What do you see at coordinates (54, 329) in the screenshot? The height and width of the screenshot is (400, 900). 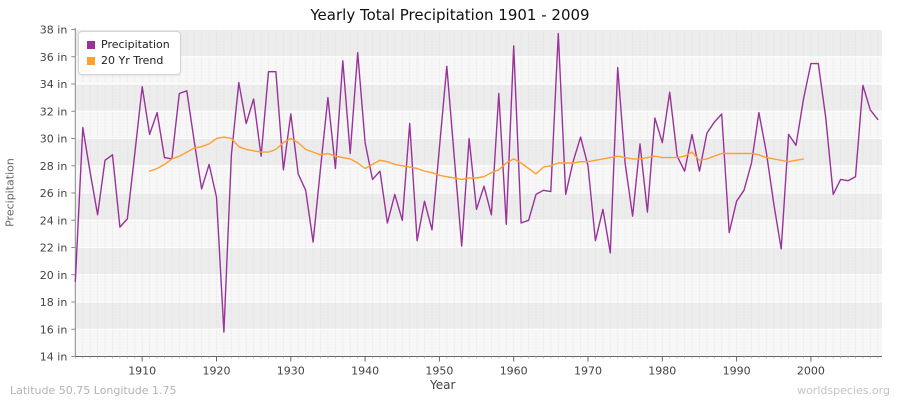 I see `svg-text: 16 in` at bounding box center [54, 329].